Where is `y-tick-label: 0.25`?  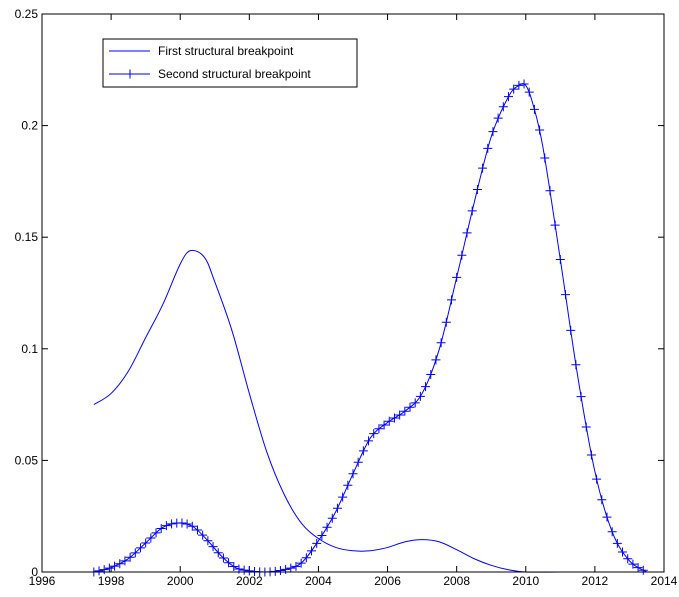
y-tick-label: 0.25 is located at coordinates (27, 14).